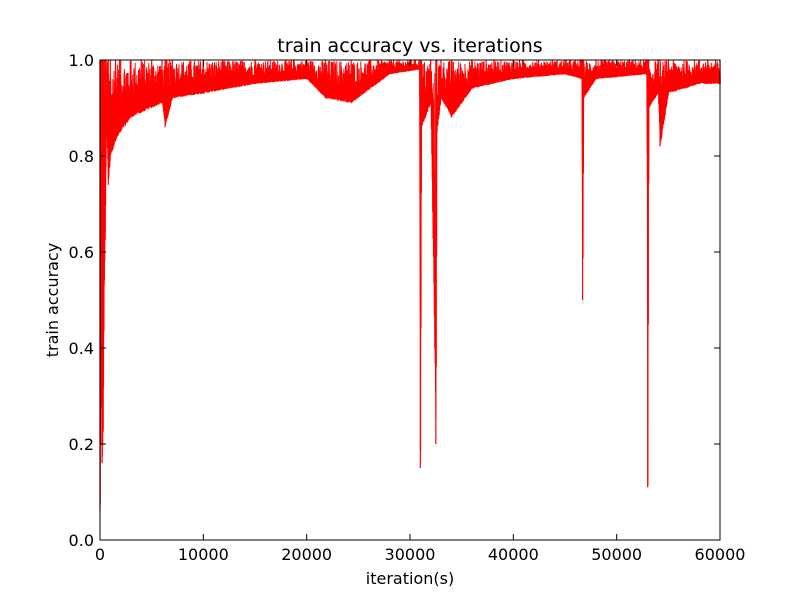 This screenshot has width=800, height=600. What do you see at coordinates (81, 156) in the screenshot?
I see `y-tick-label: 0.8` at bounding box center [81, 156].